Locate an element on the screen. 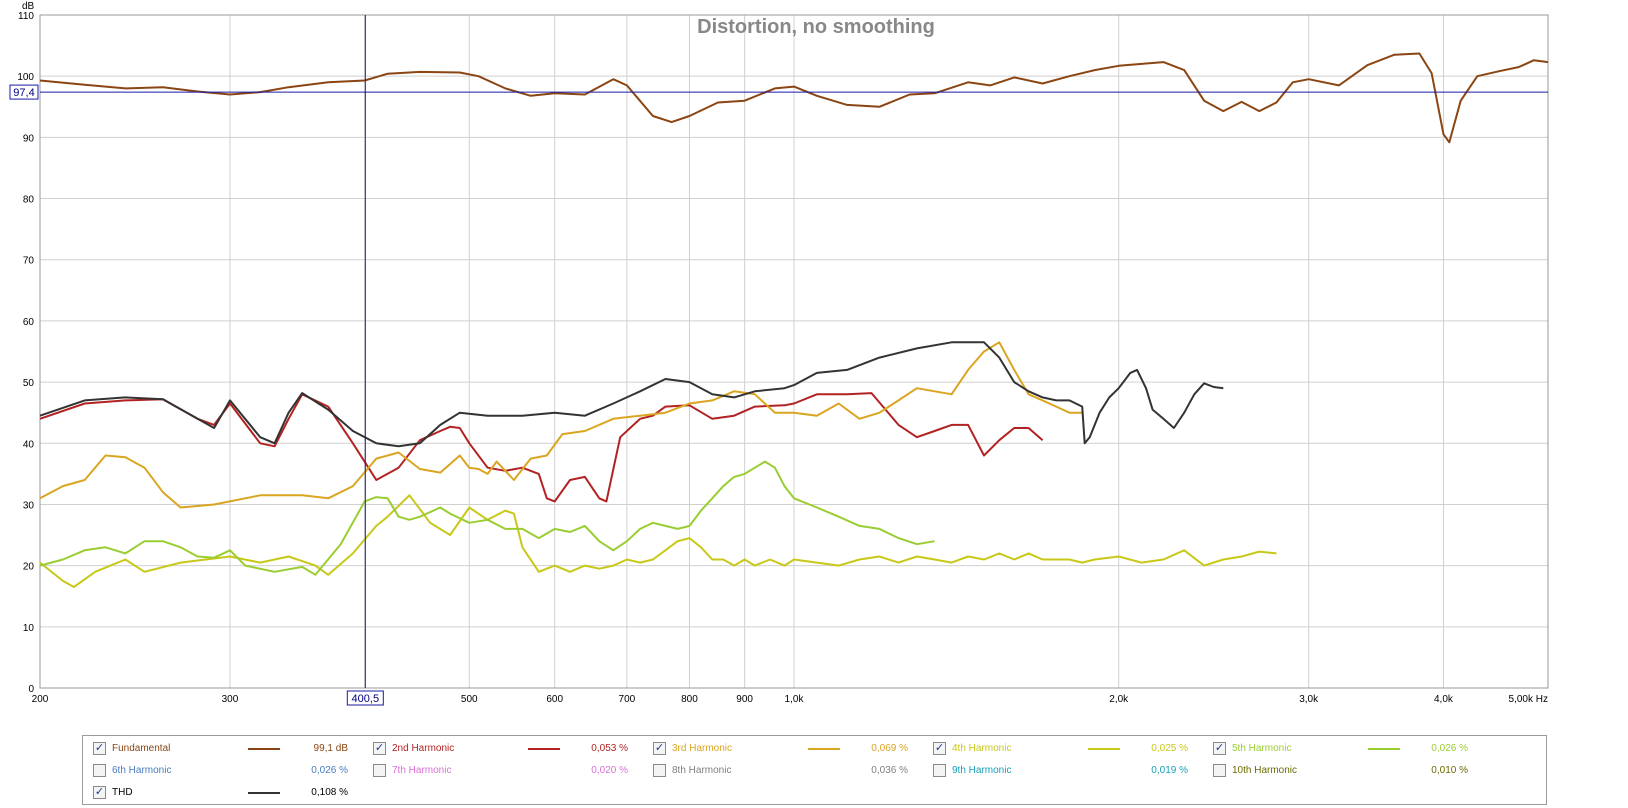 The image size is (1628, 808). legend-item-4th-harmonic: ✓ 4th Harmonic 0,025 % is located at coordinates (1068, 749).